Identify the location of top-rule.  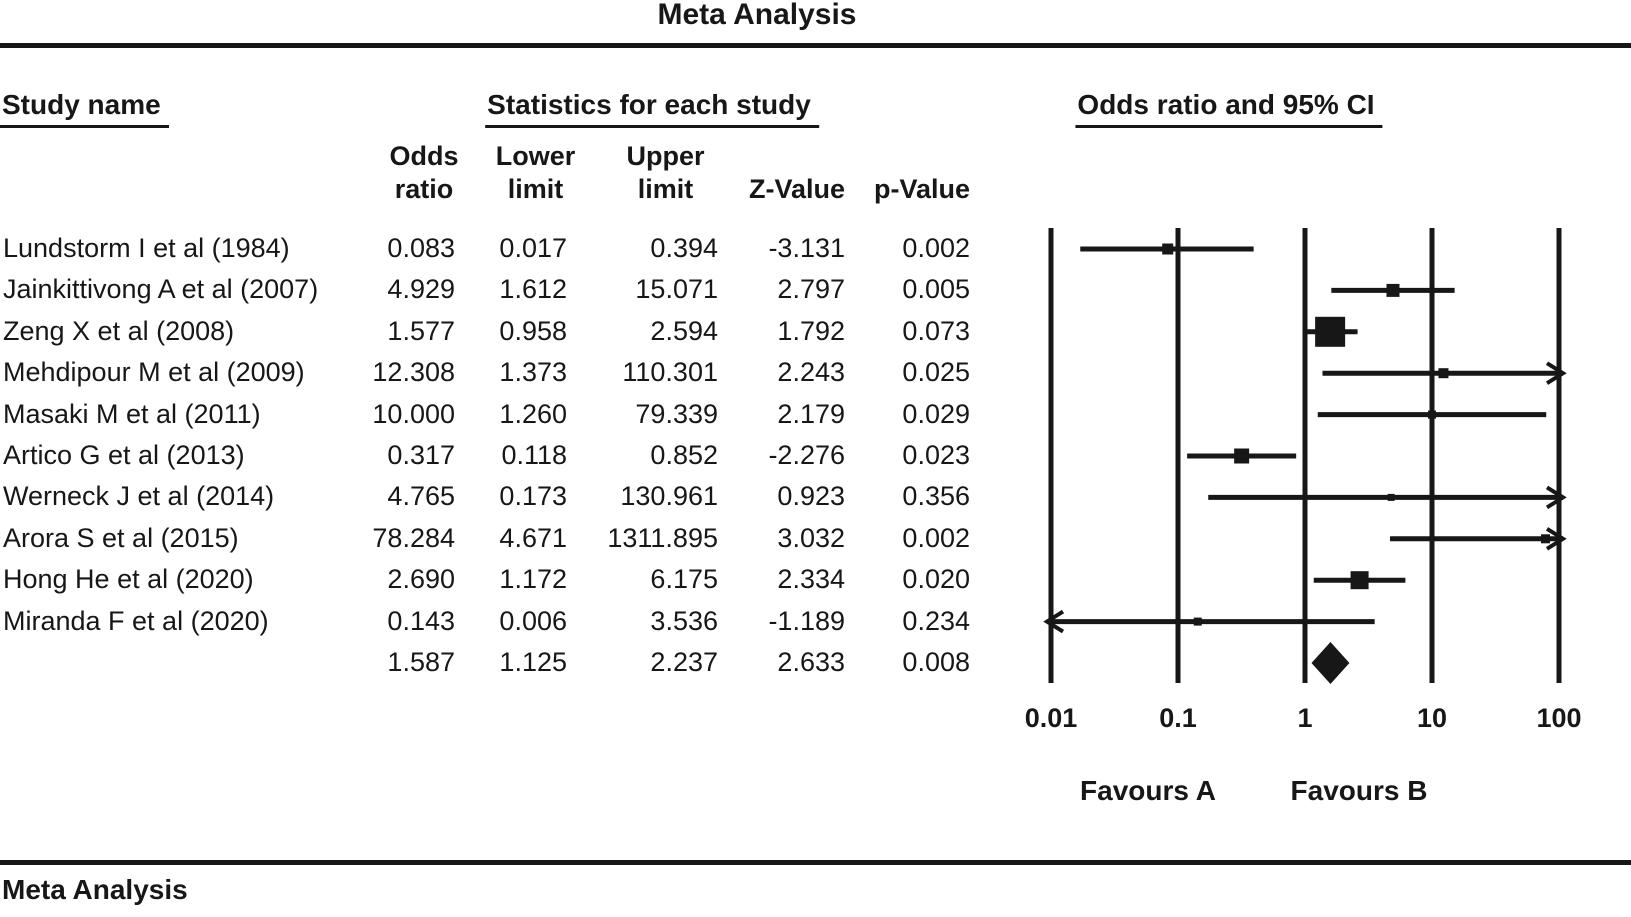
(815, 45).